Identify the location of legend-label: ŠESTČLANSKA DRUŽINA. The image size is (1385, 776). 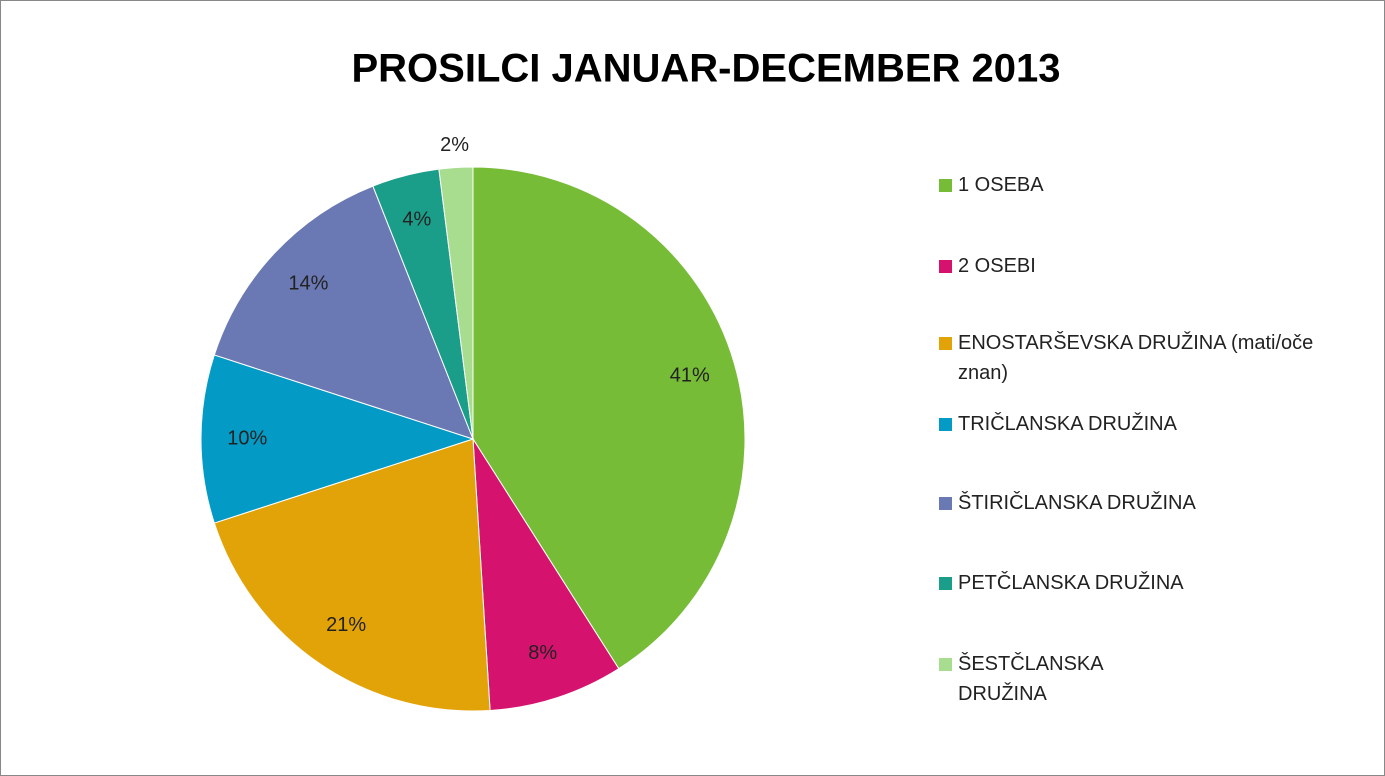
(1030, 679).